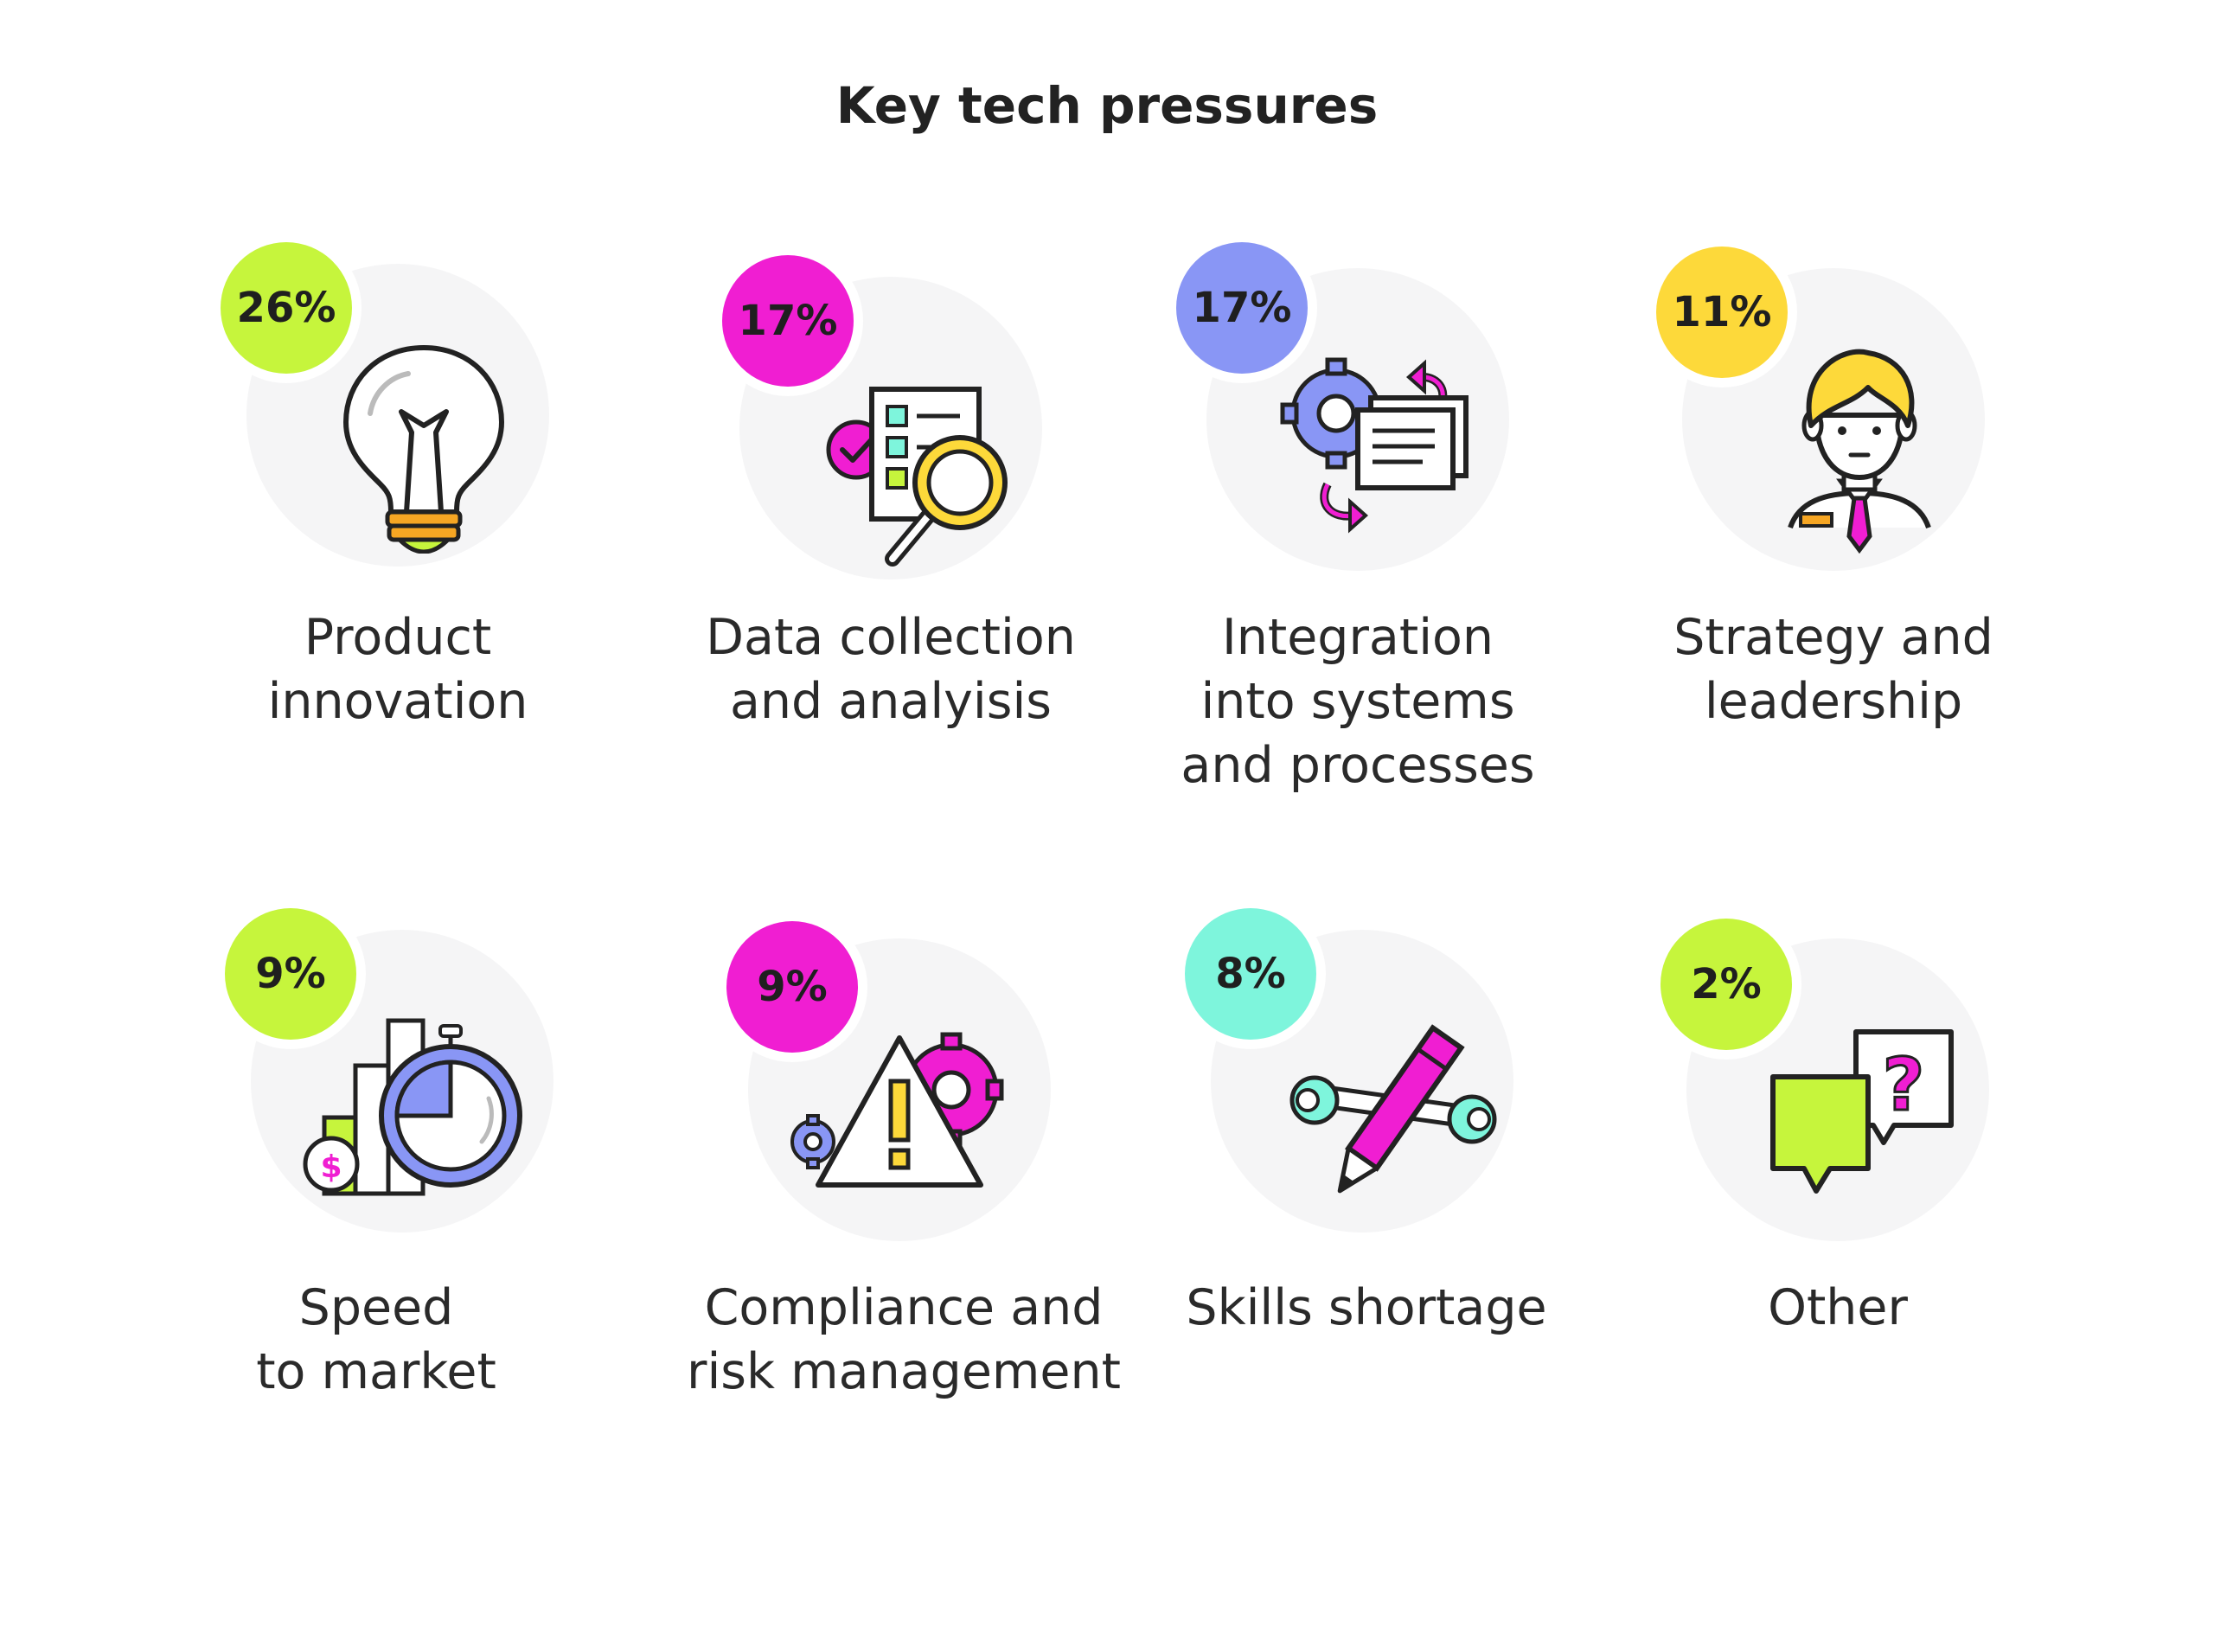 The image size is (2214, 1652). Describe the element at coordinates (891, 669) in the screenshot. I see `item-label: Data collection and analyisis` at that location.